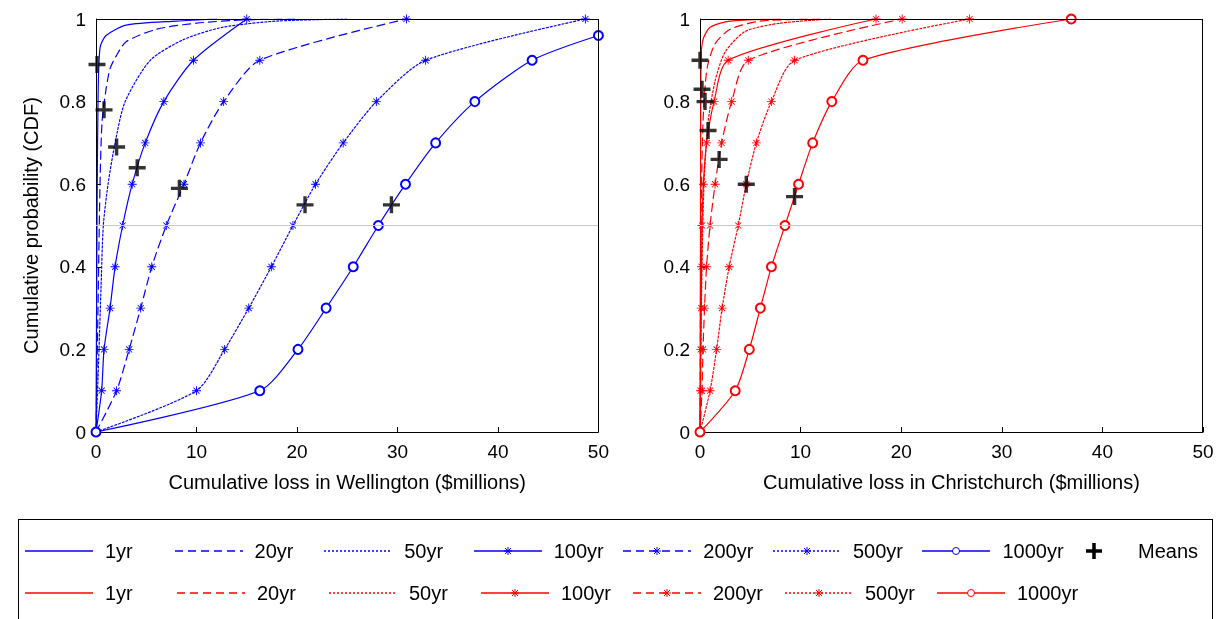 This screenshot has height=619, width=1225. Describe the element at coordinates (951, 482) in the screenshot. I see `x-axis-title: Cumulative loss in Christchurch ($millions)` at that location.